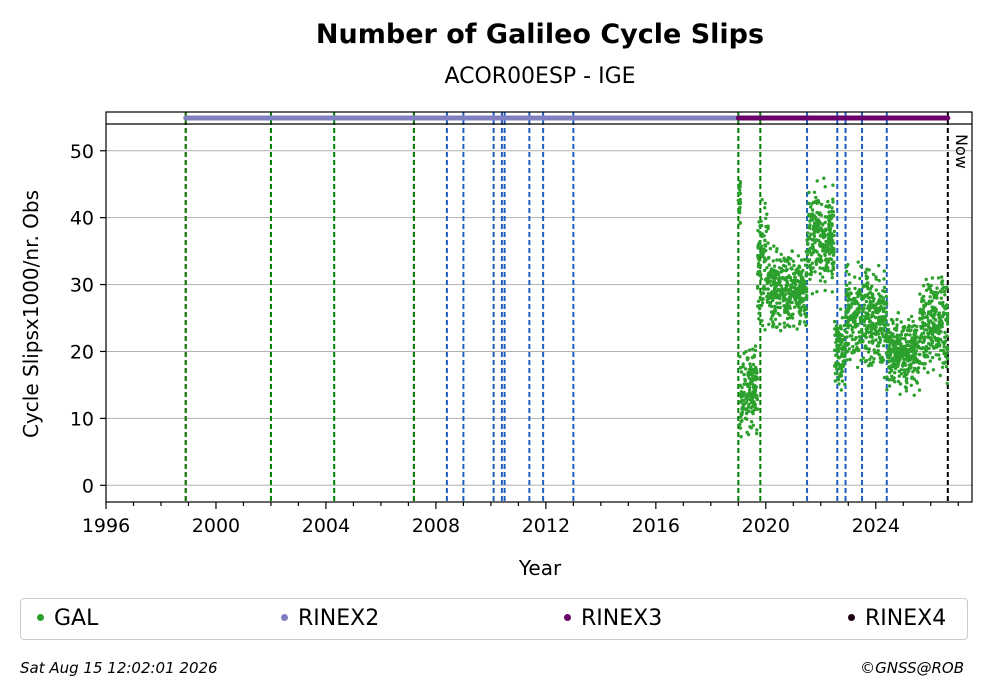  Describe the element at coordinates (876, 526) in the screenshot. I see `x-tick-label: 2024` at that location.